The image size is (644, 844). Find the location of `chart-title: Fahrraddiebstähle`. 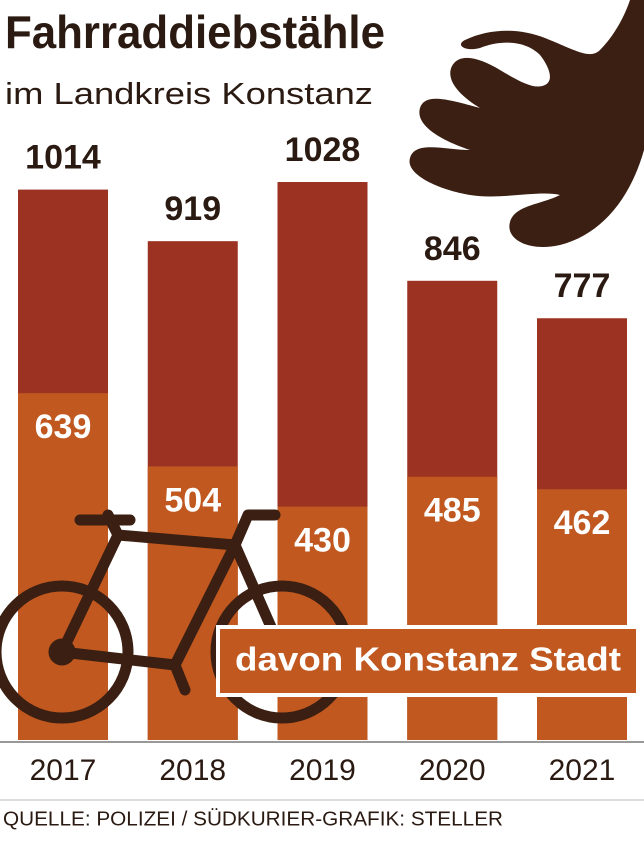

chart-title: Fahrraddiebstähle is located at coordinates (195, 32).